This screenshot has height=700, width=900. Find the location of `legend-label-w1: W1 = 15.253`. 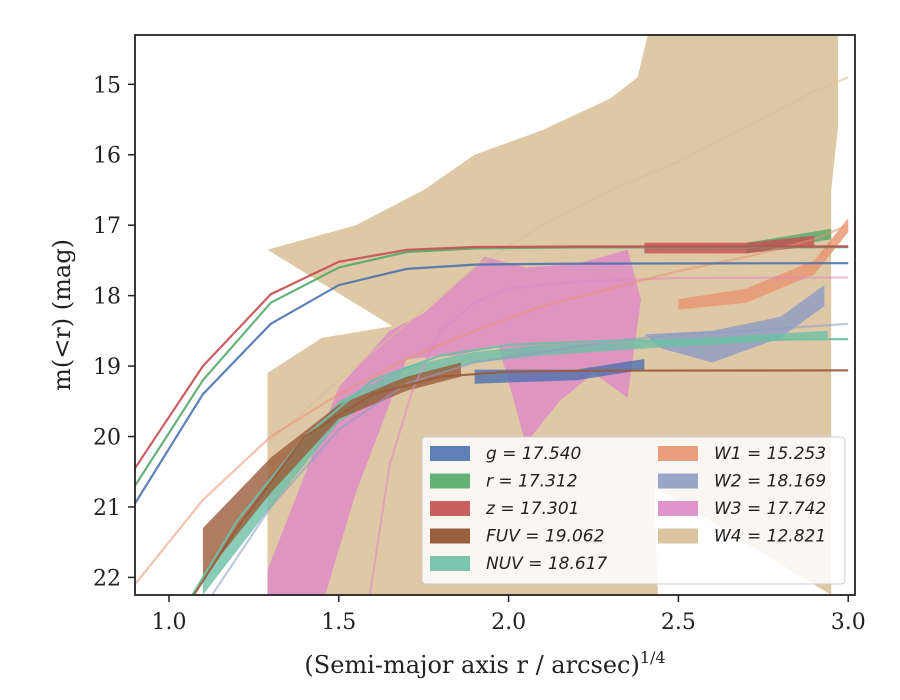

legend-label-w1: W1 = 15.253 is located at coordinates (770, 454).